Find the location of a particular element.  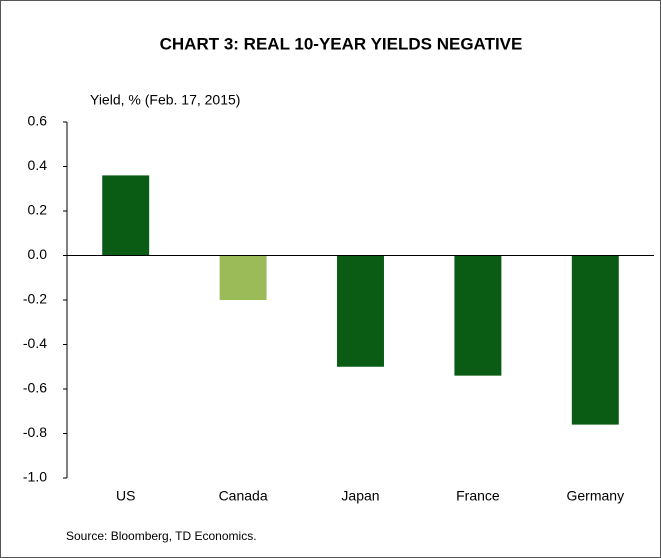

y-tick-label: -0.6 is located at coordinates (35, 388).